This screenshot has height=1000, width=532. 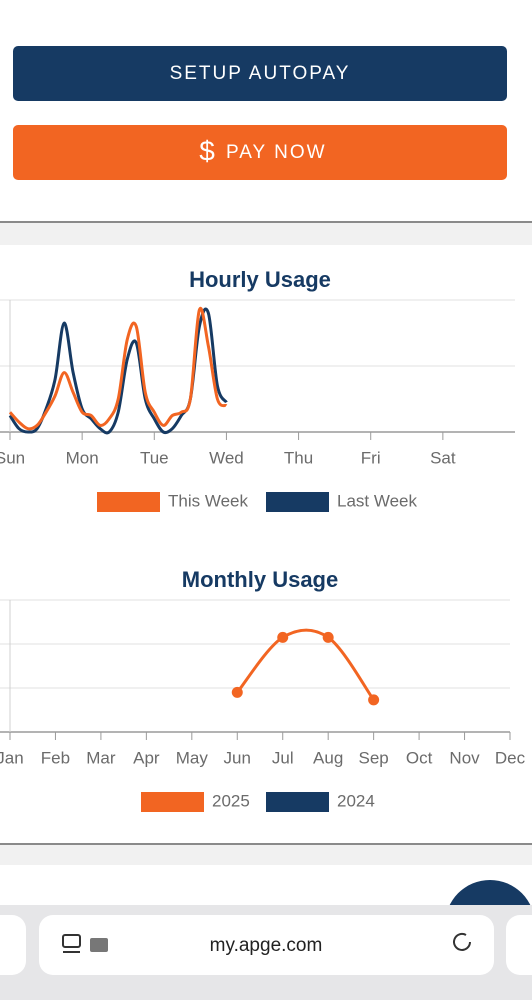 I want to click on url: my.apge.com, so click(x=266, y=945).